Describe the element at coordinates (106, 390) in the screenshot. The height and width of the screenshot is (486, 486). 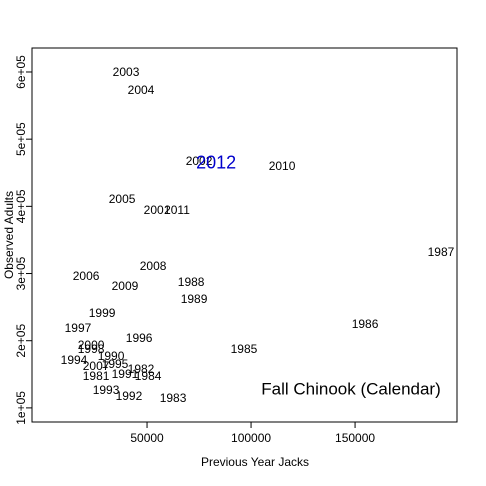
I see `point-label: 1993` at that location.